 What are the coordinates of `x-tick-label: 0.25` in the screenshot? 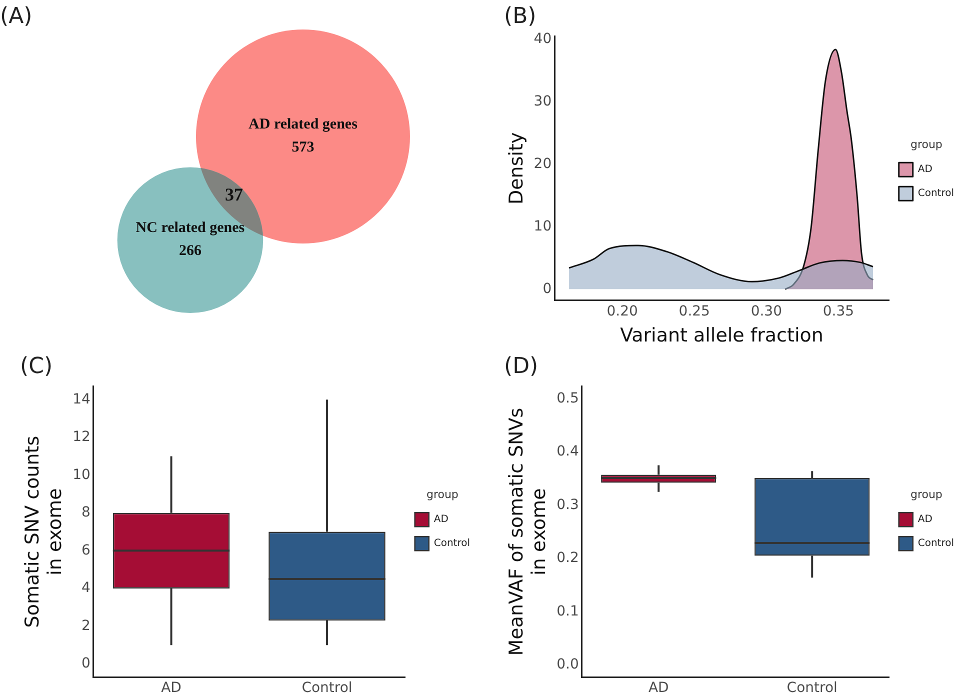 It's located at (694, 311).